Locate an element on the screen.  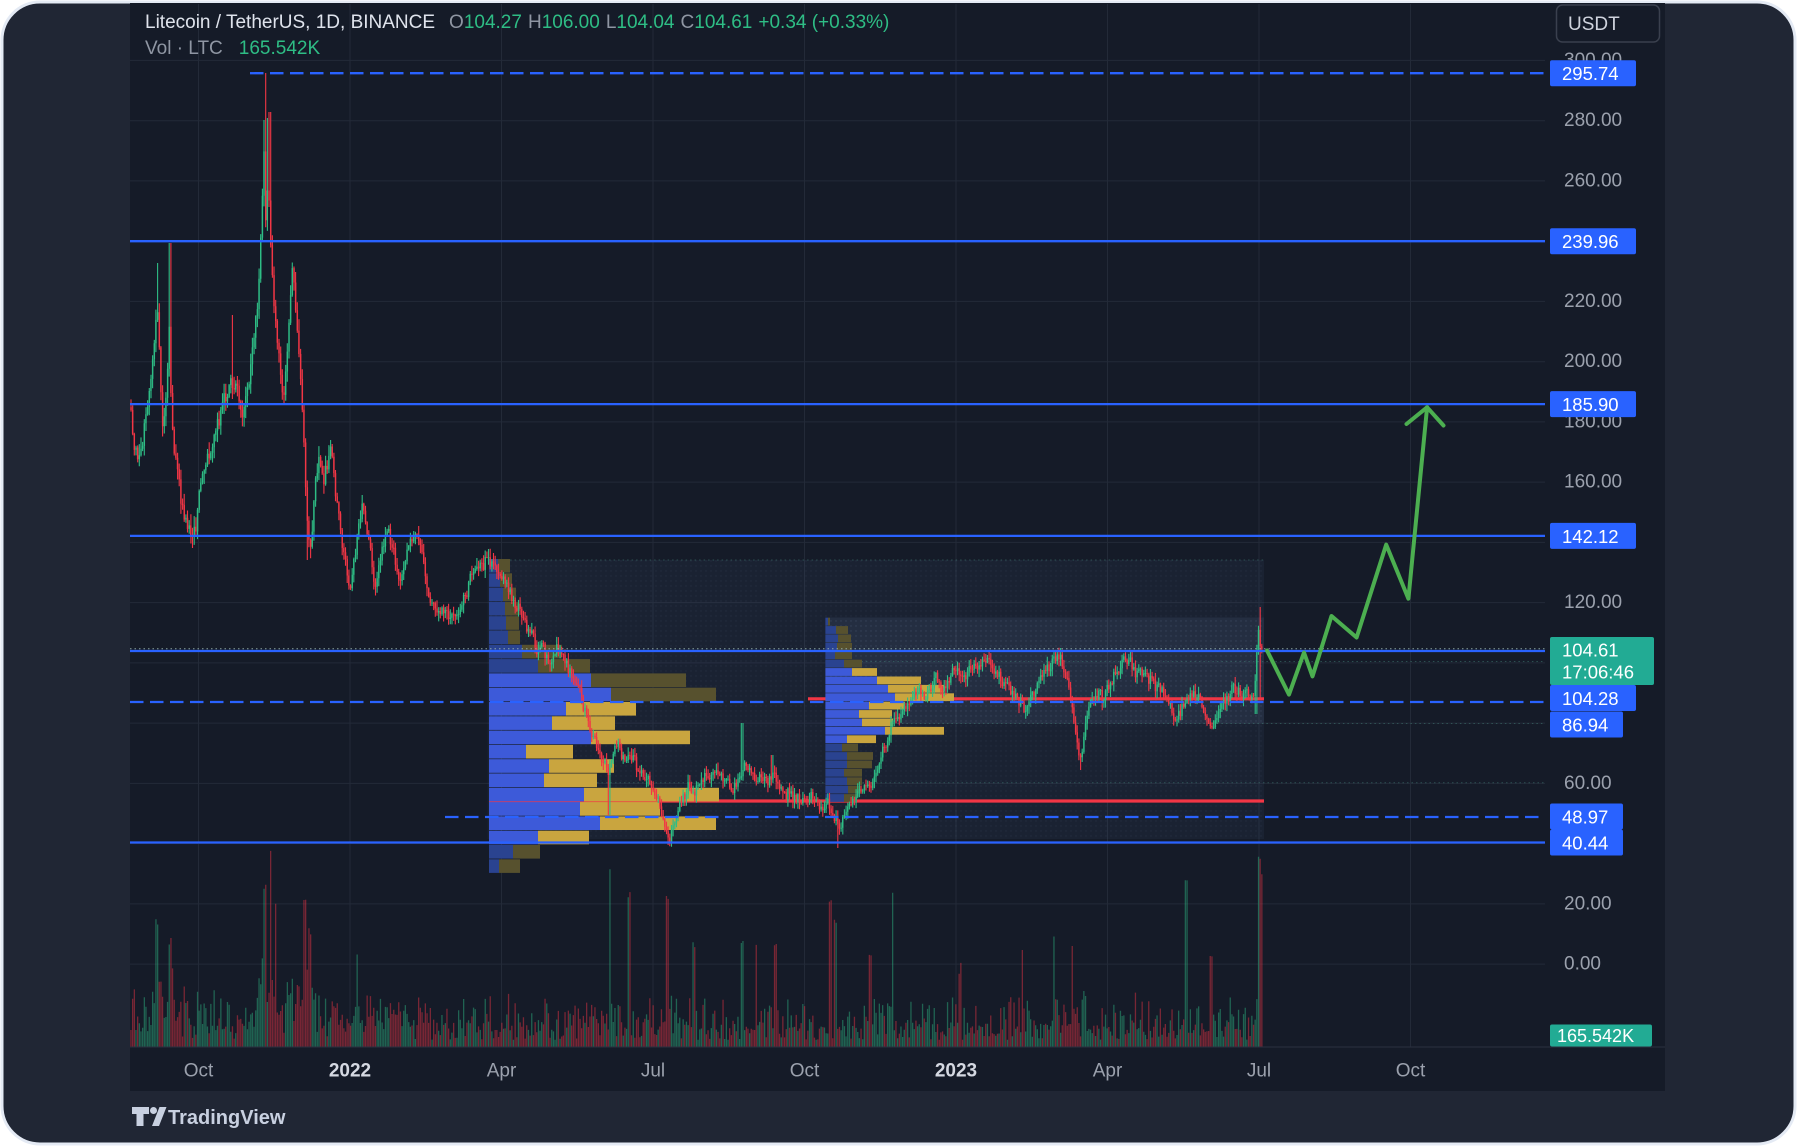
svg-text: 60.00 is located at coordinates (1588, 783).